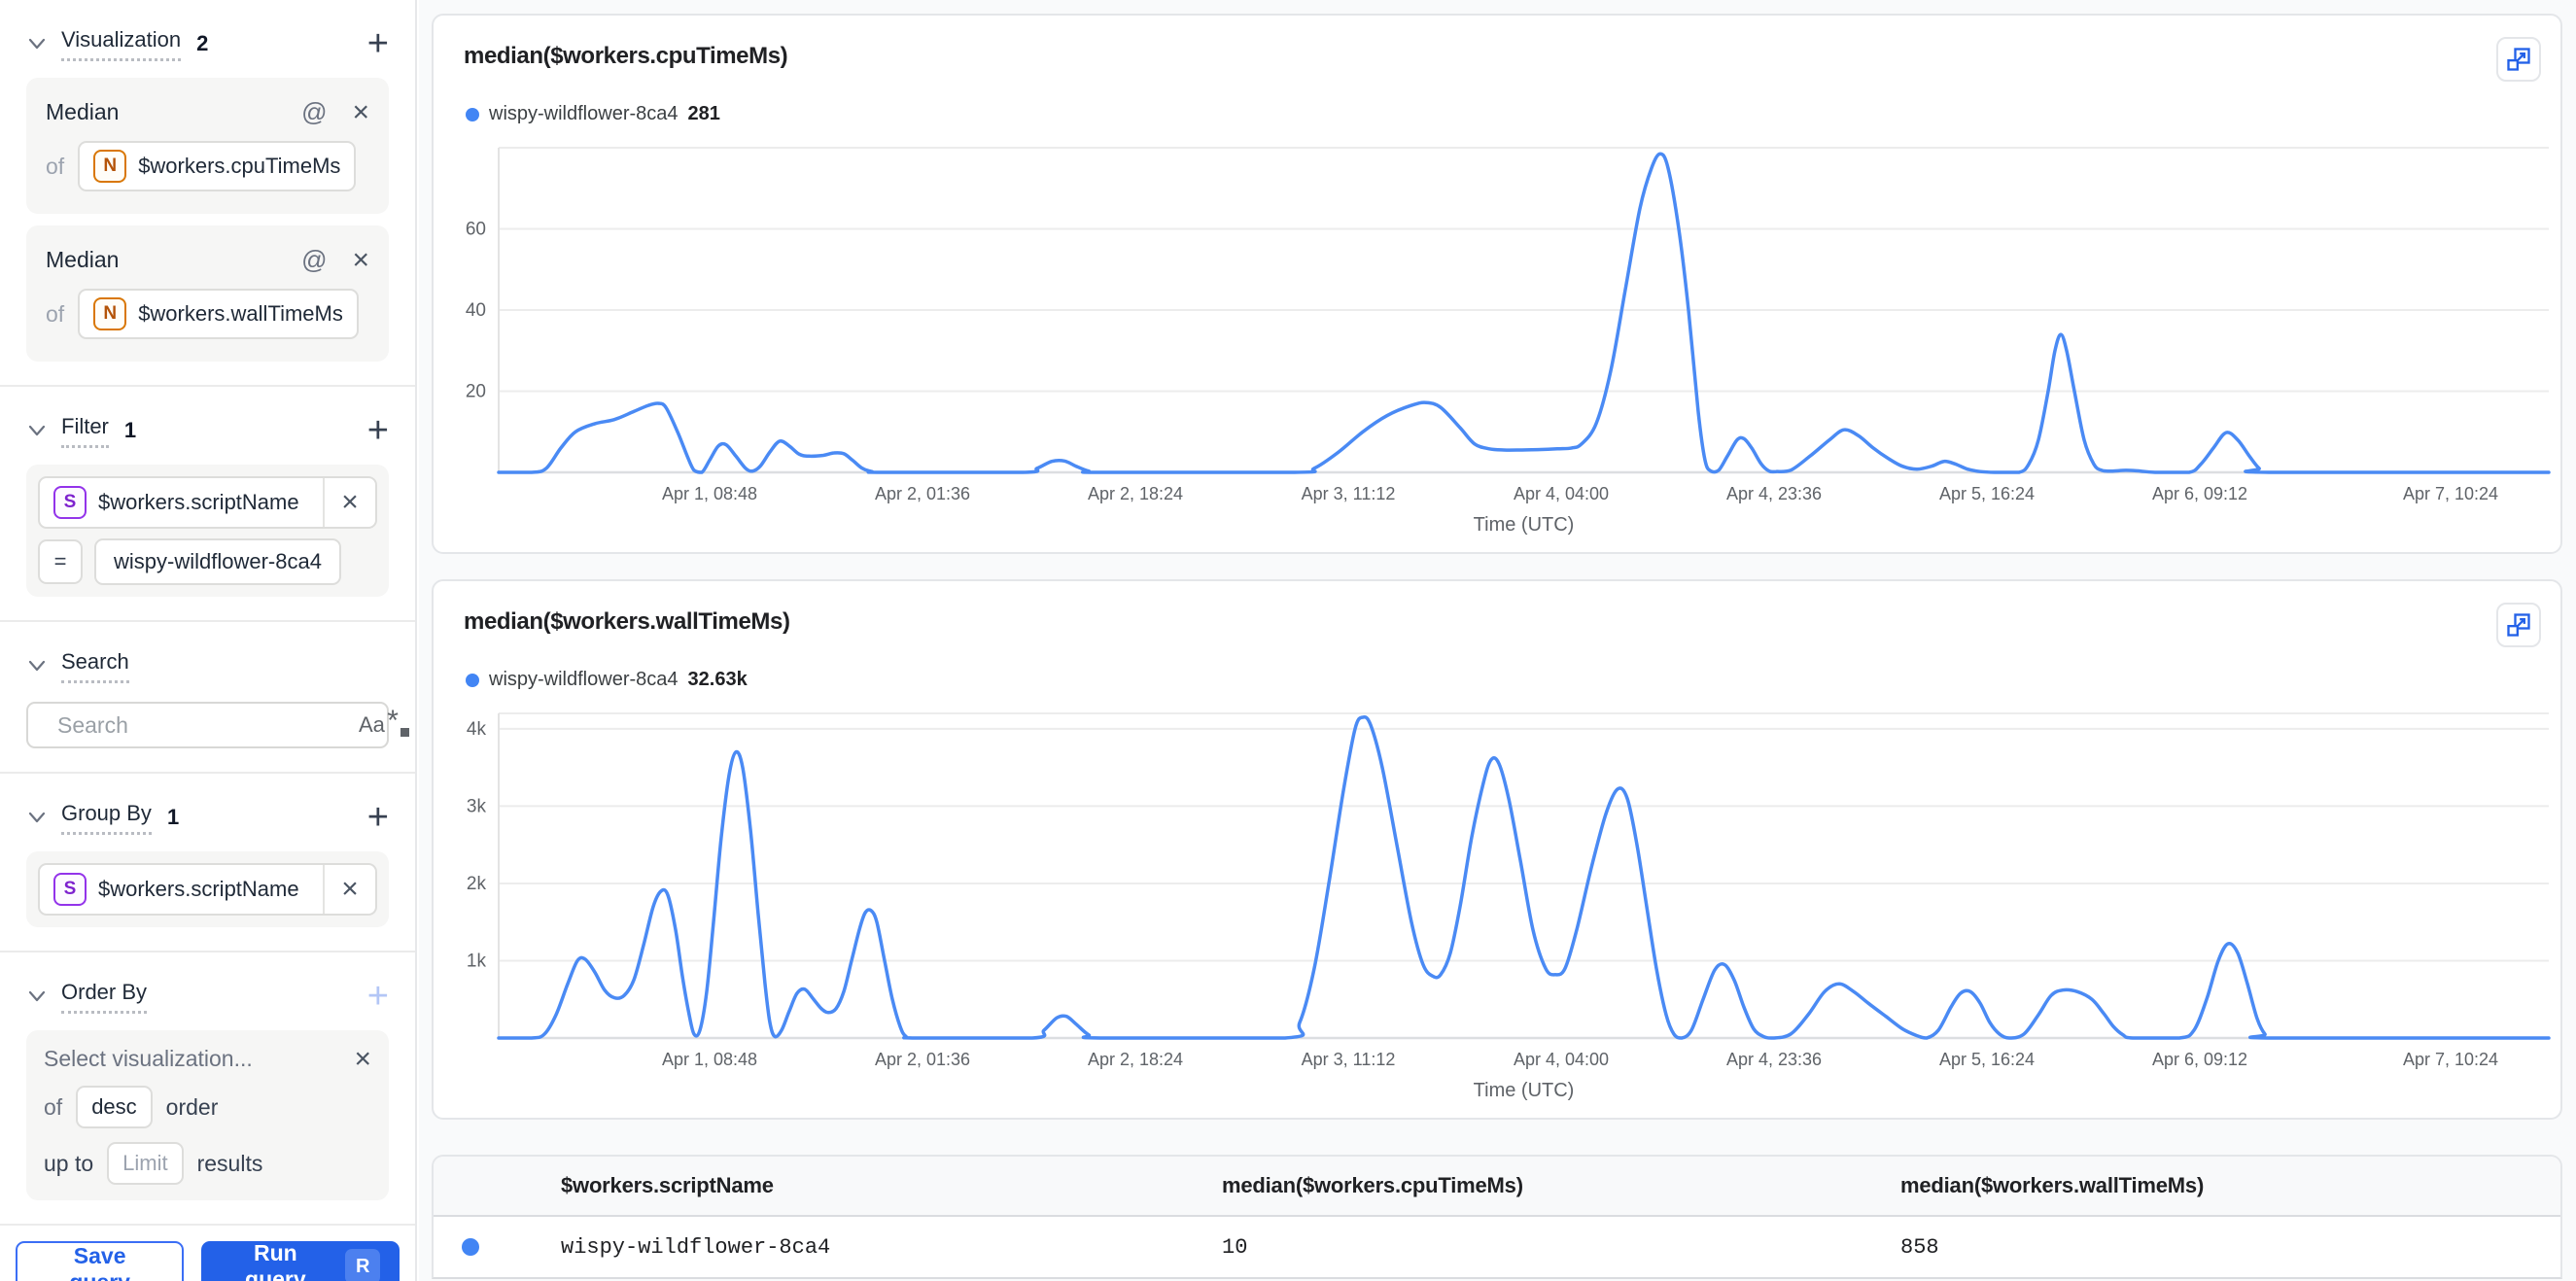  What do you see at coordinates (363, 1058) in the screenshot?
I see `remove-order-by-icon: ×` at bounding box center [363, 1058].